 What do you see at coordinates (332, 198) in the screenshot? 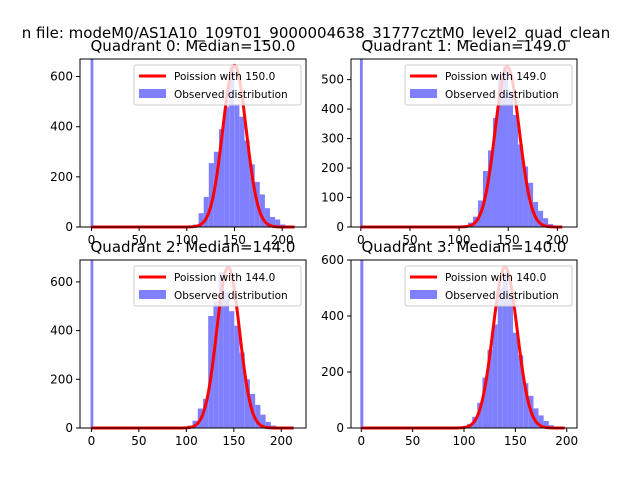
I see `q1-y-tick-label: 100` at bounding box center [332, 198].